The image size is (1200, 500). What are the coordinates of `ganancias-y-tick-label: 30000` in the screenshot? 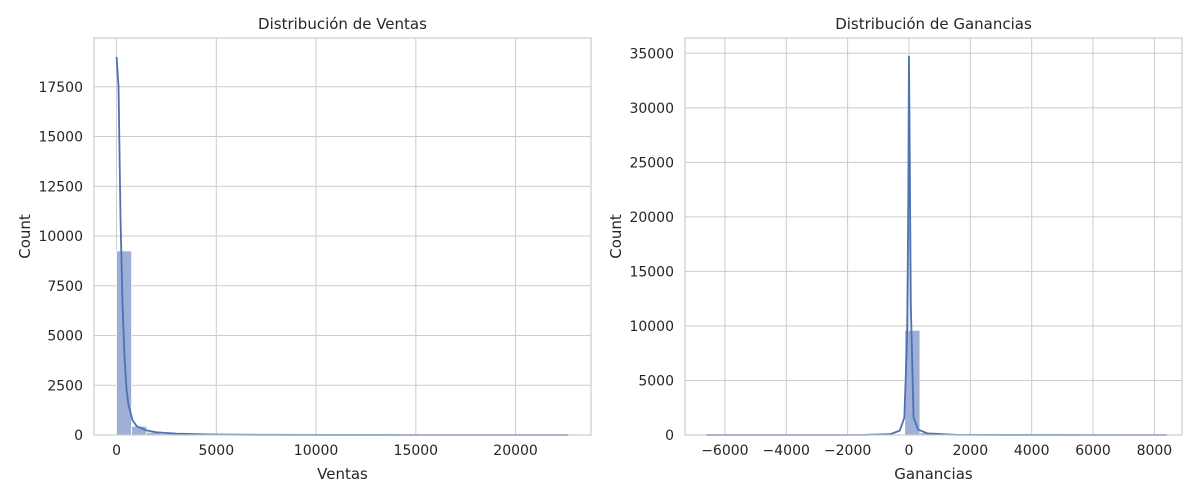 It's located at (651, 109).